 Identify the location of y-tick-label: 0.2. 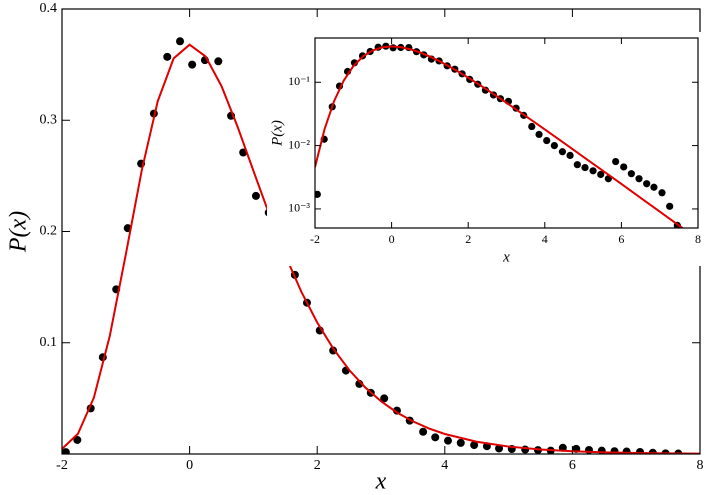
(49, 231).